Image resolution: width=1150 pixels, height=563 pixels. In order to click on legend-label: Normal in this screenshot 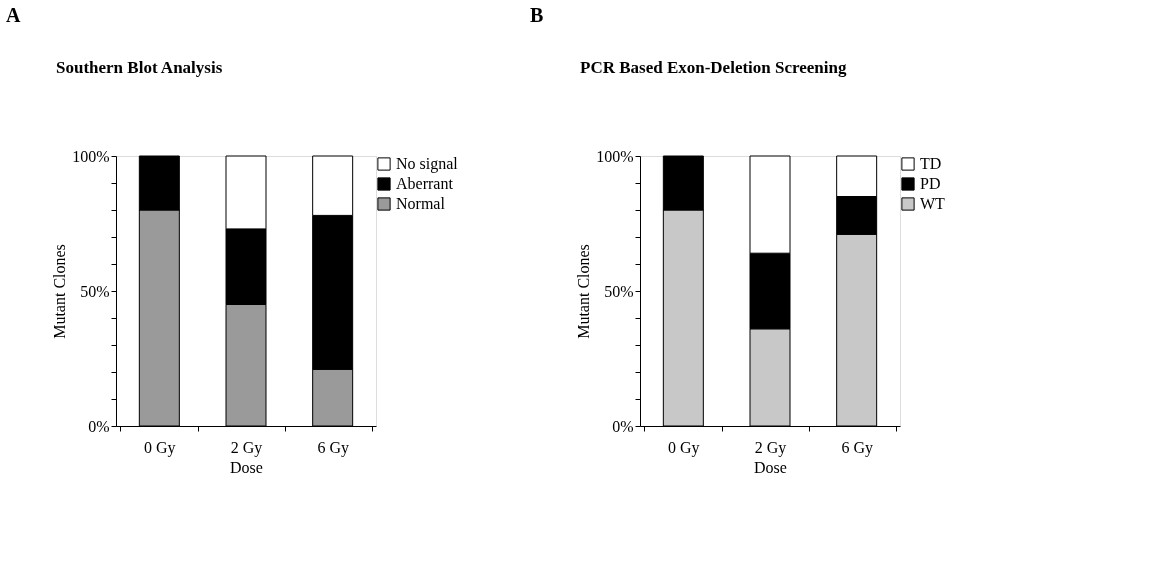, I will do `click(421, 203)`.